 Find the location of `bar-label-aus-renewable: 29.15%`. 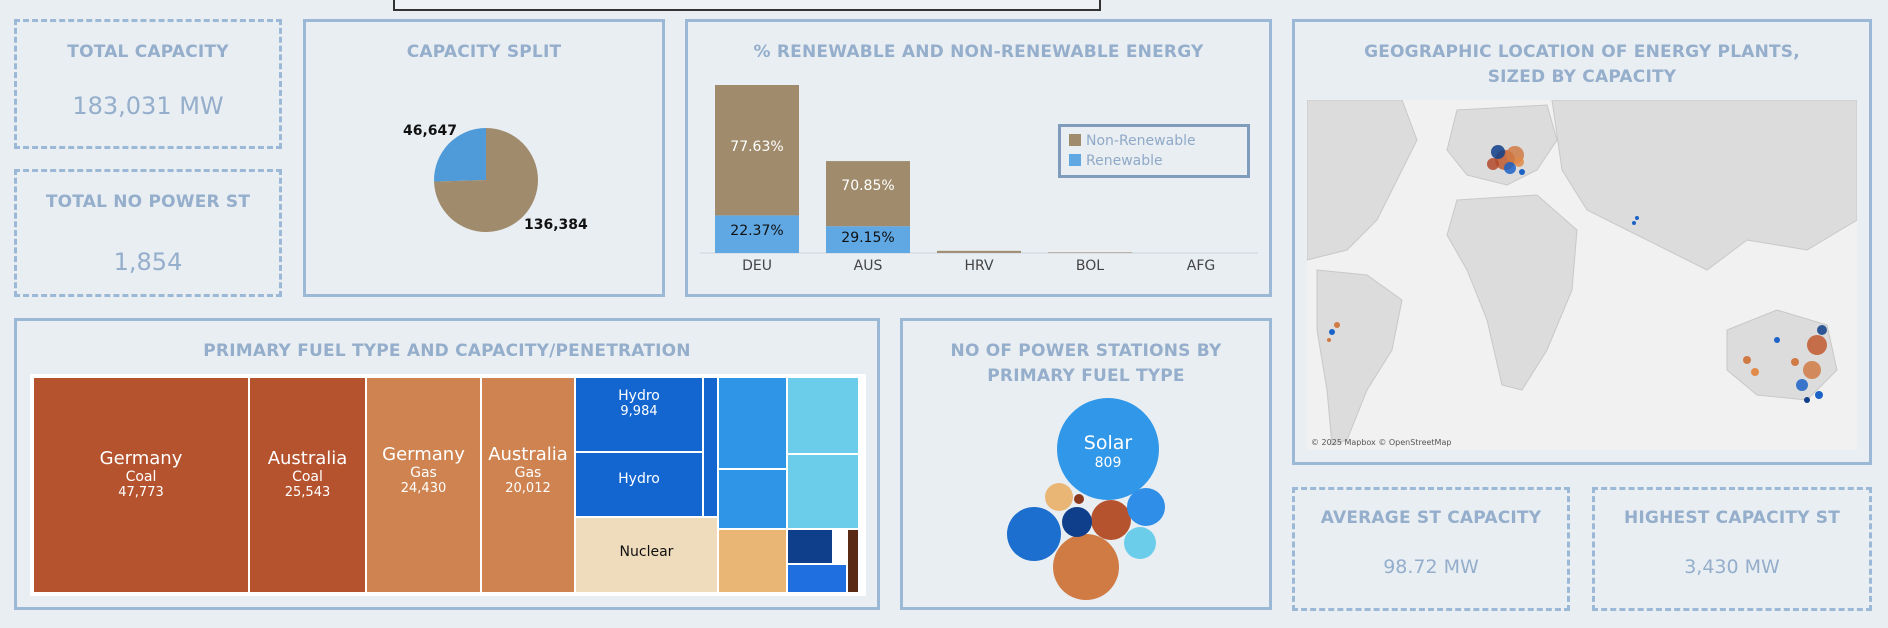

bar-label-aus-renewable: 29.15% is located at coordinates (867, 238).